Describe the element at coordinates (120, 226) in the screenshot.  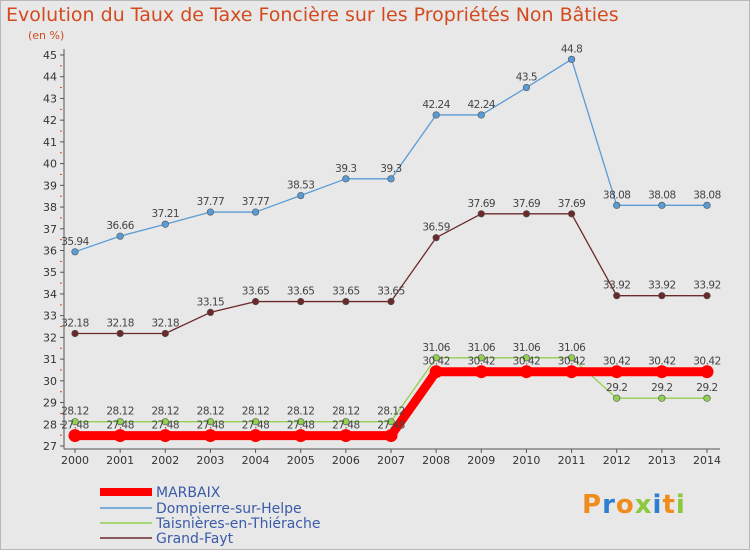
I see `data-label: 36.66` at that location.